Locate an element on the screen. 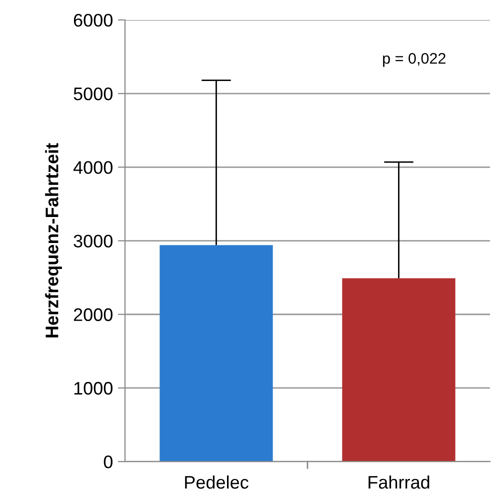 Image resolution: width=500 pixels, height=499 pixels. y-tick-label: 0 is located at coordinates (108, 462).